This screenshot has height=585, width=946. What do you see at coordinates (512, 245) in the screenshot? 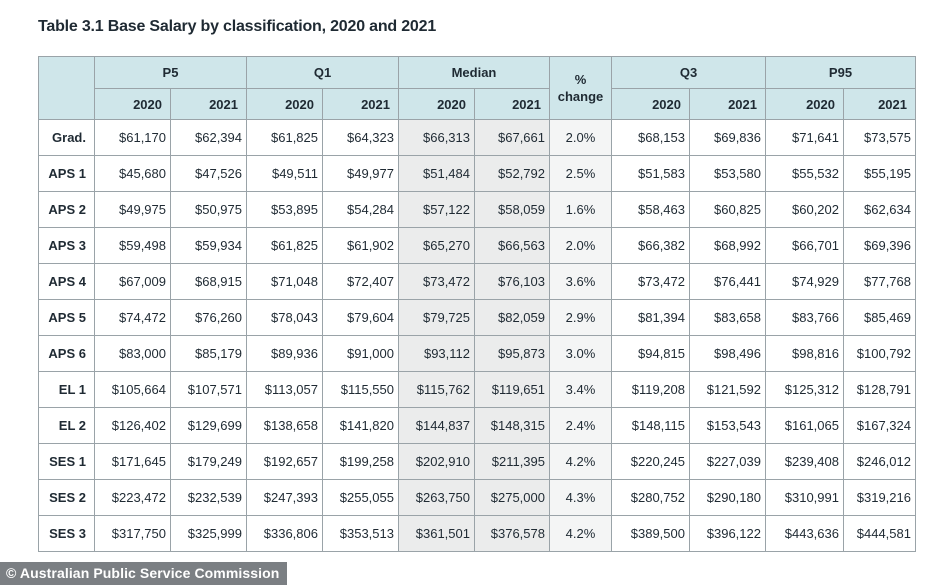
I see `cell-median-2021: $66,563` at bounding box center [512, 245].